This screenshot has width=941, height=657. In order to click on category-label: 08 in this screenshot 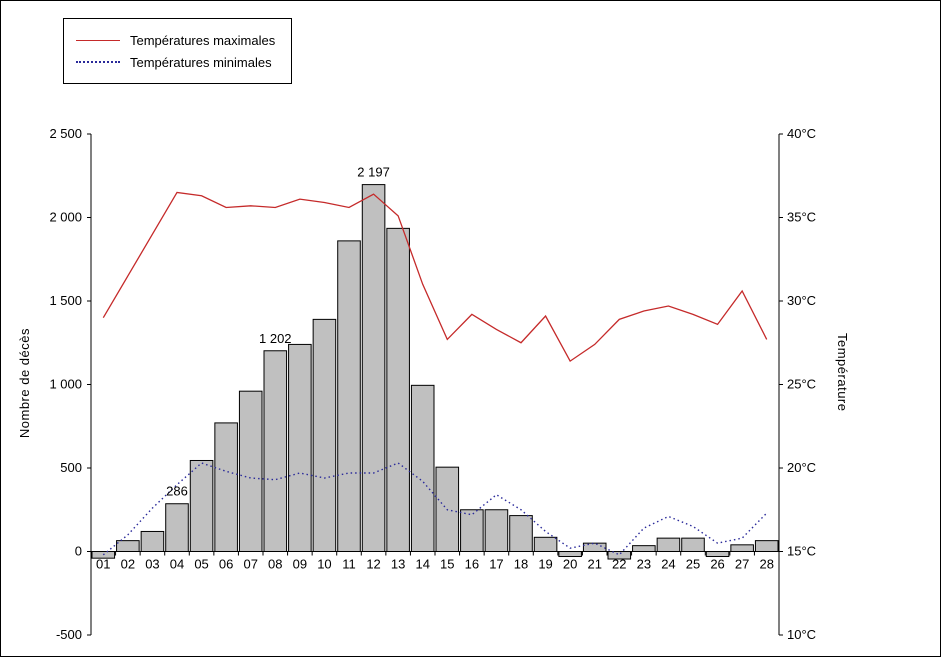, I will do `click(275, 564)`.